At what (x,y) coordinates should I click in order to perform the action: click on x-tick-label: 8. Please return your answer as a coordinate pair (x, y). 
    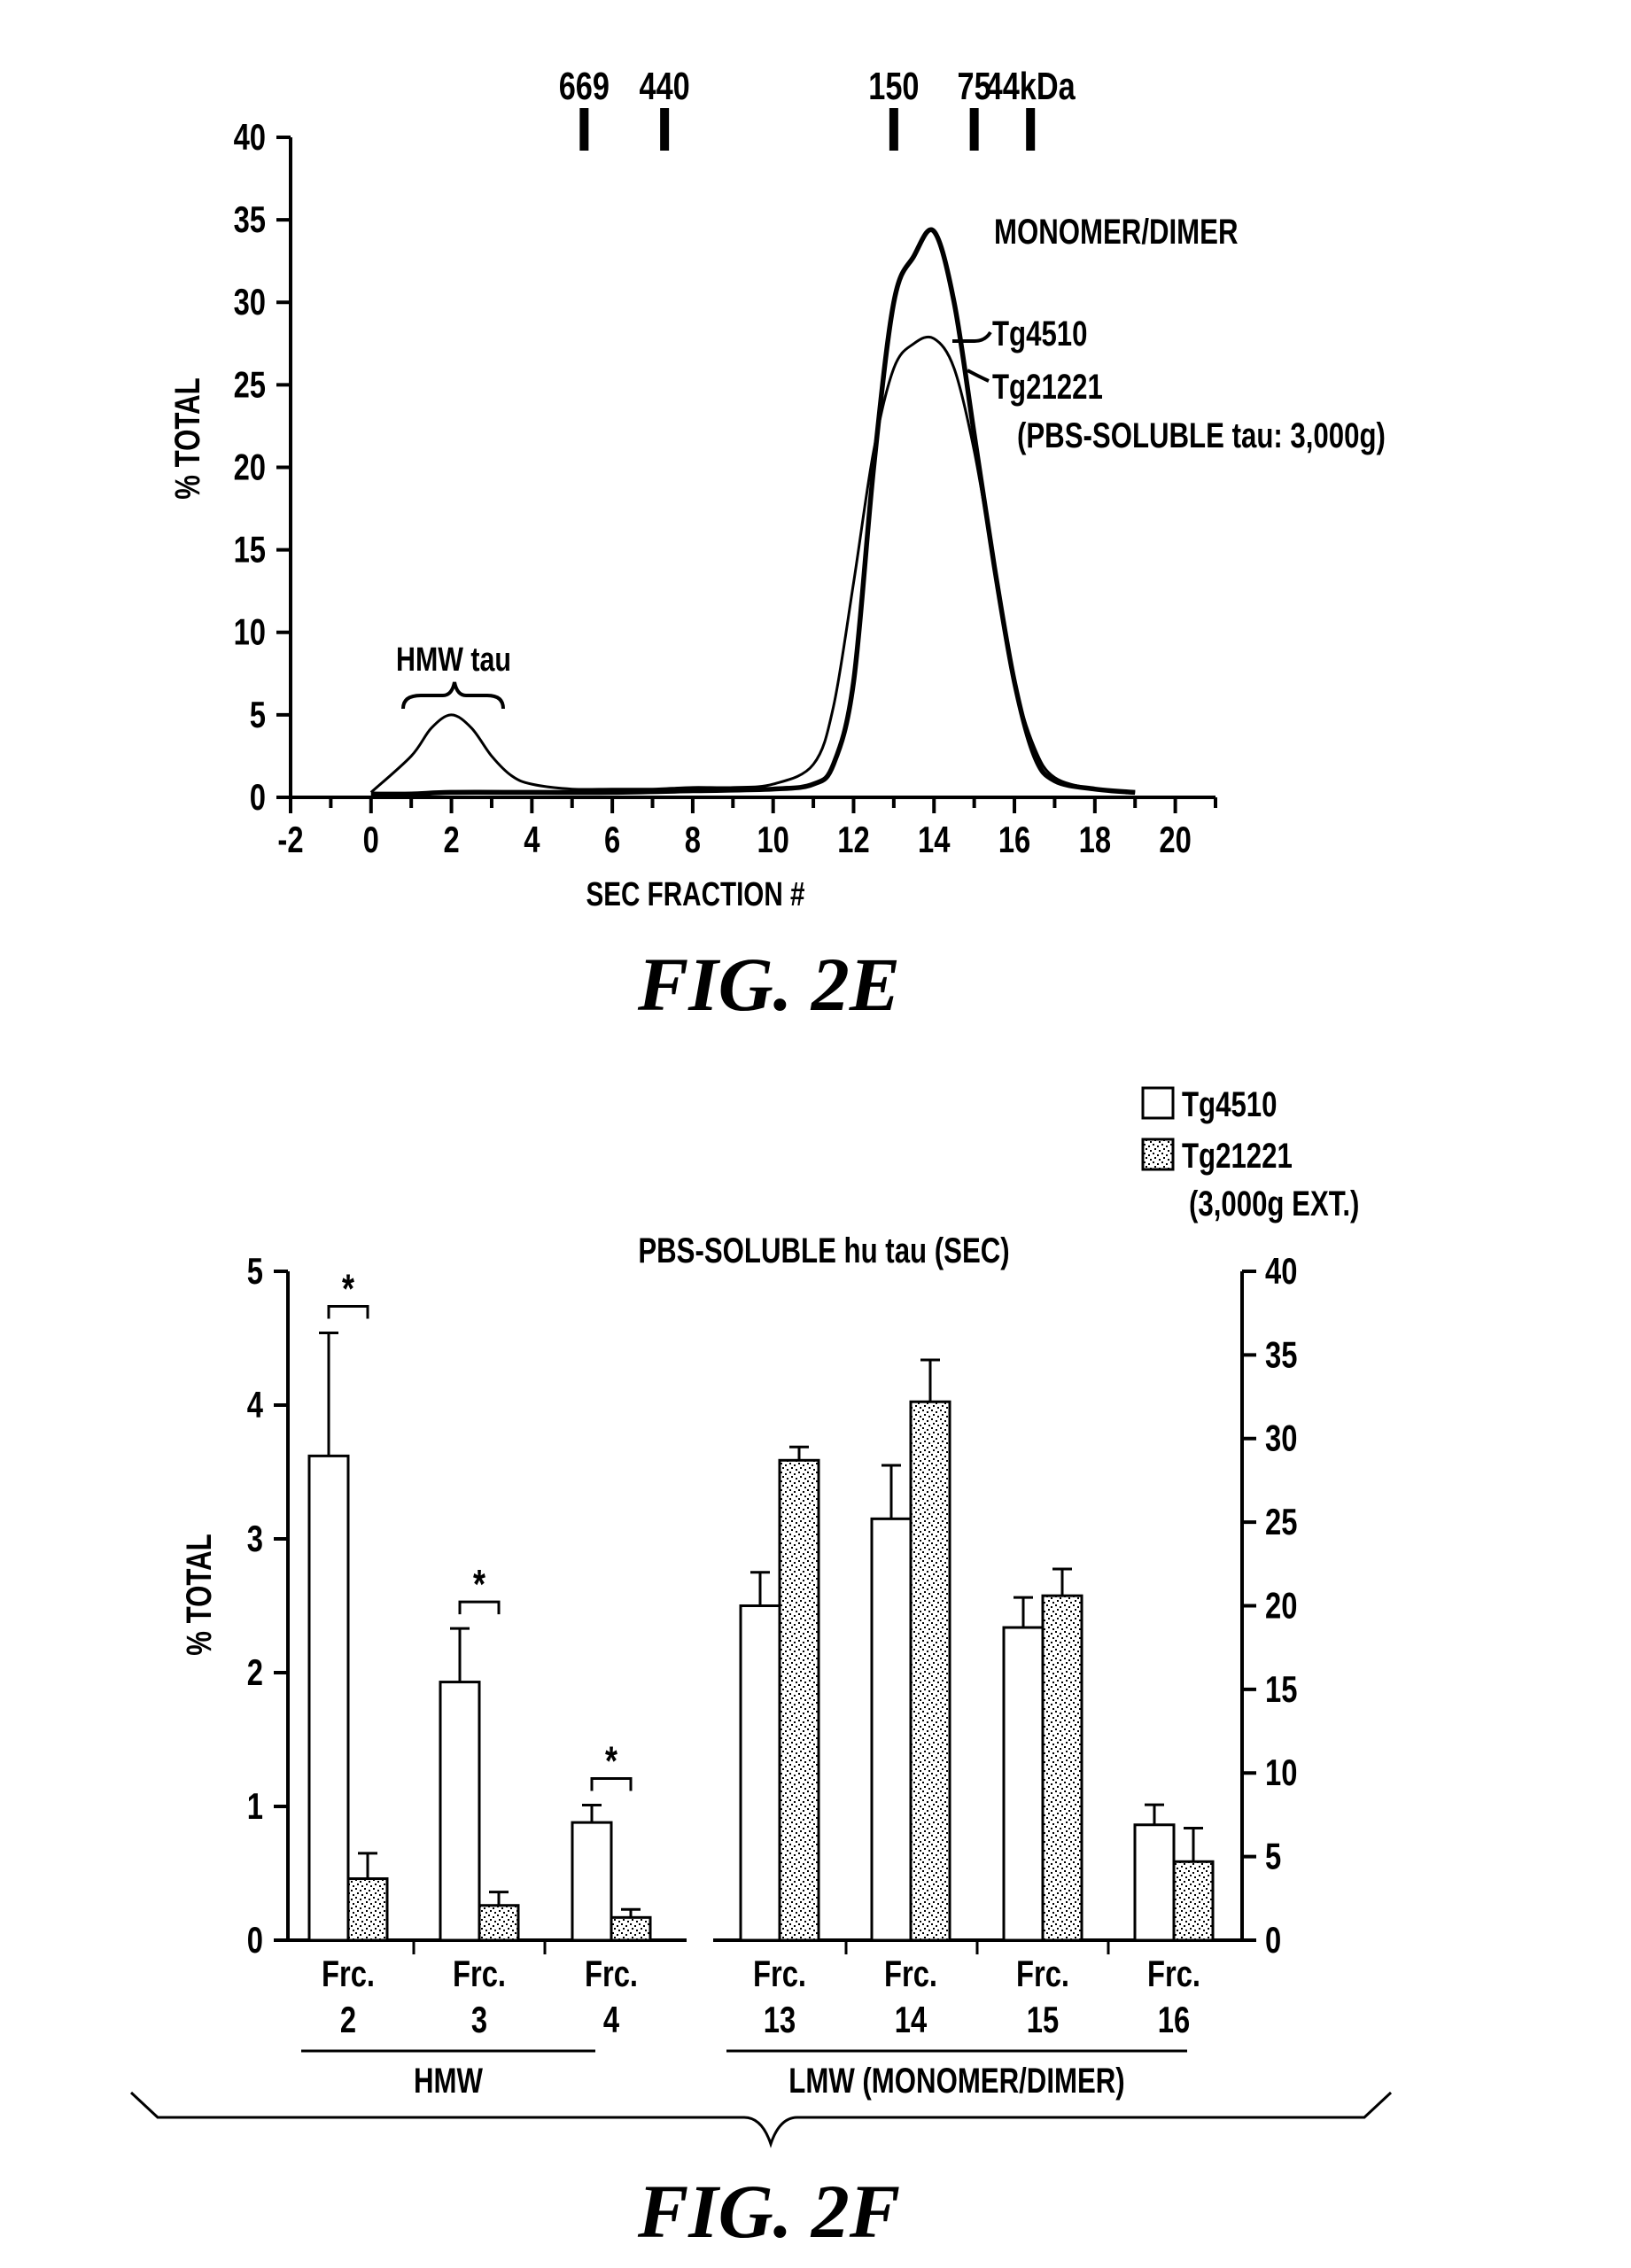
    Looking at the image, I should click on (693, 839).